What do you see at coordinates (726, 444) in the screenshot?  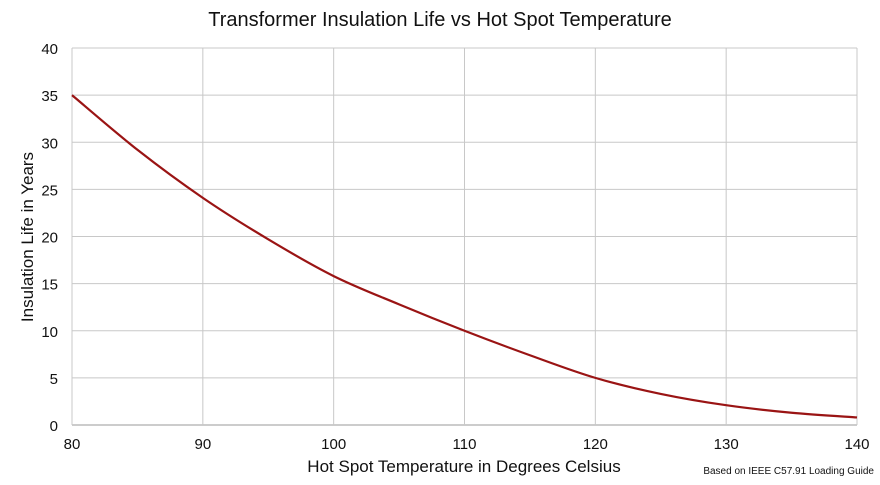 I see `x-tick-label: 130` at bounding box center [726, 444].